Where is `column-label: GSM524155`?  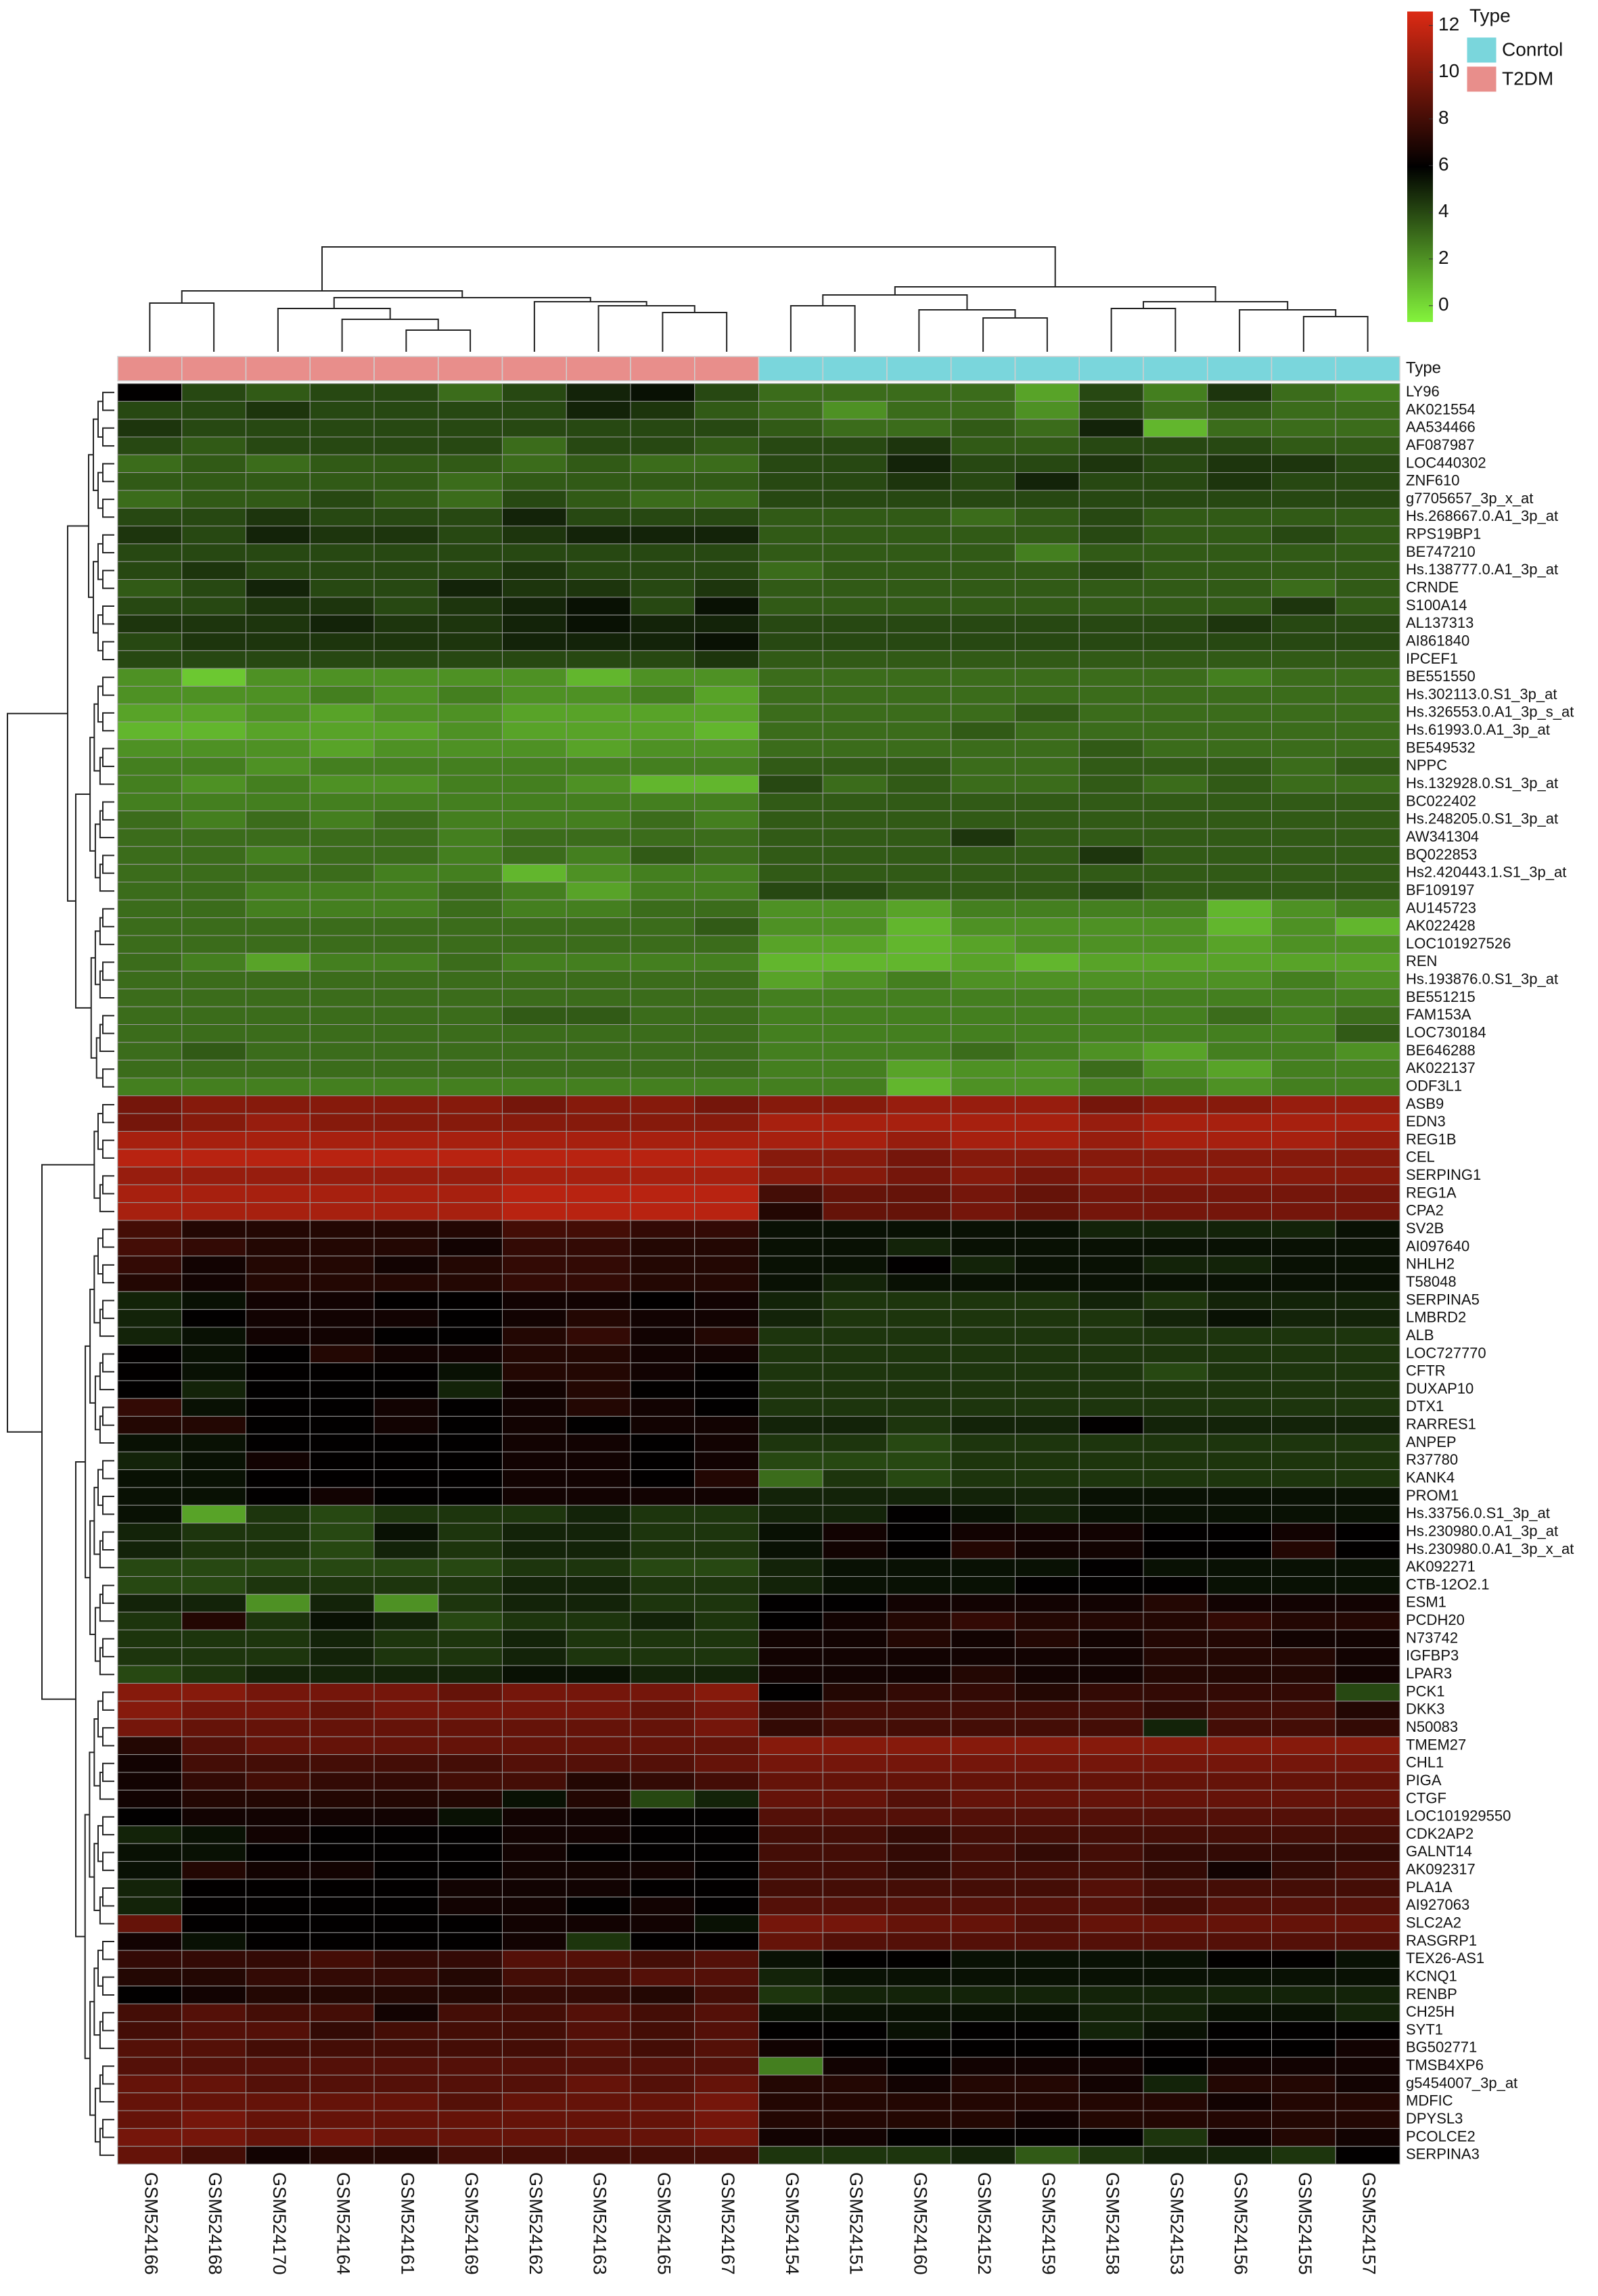 column-label: GSM524155 is located at coordinates (1305, 2223).